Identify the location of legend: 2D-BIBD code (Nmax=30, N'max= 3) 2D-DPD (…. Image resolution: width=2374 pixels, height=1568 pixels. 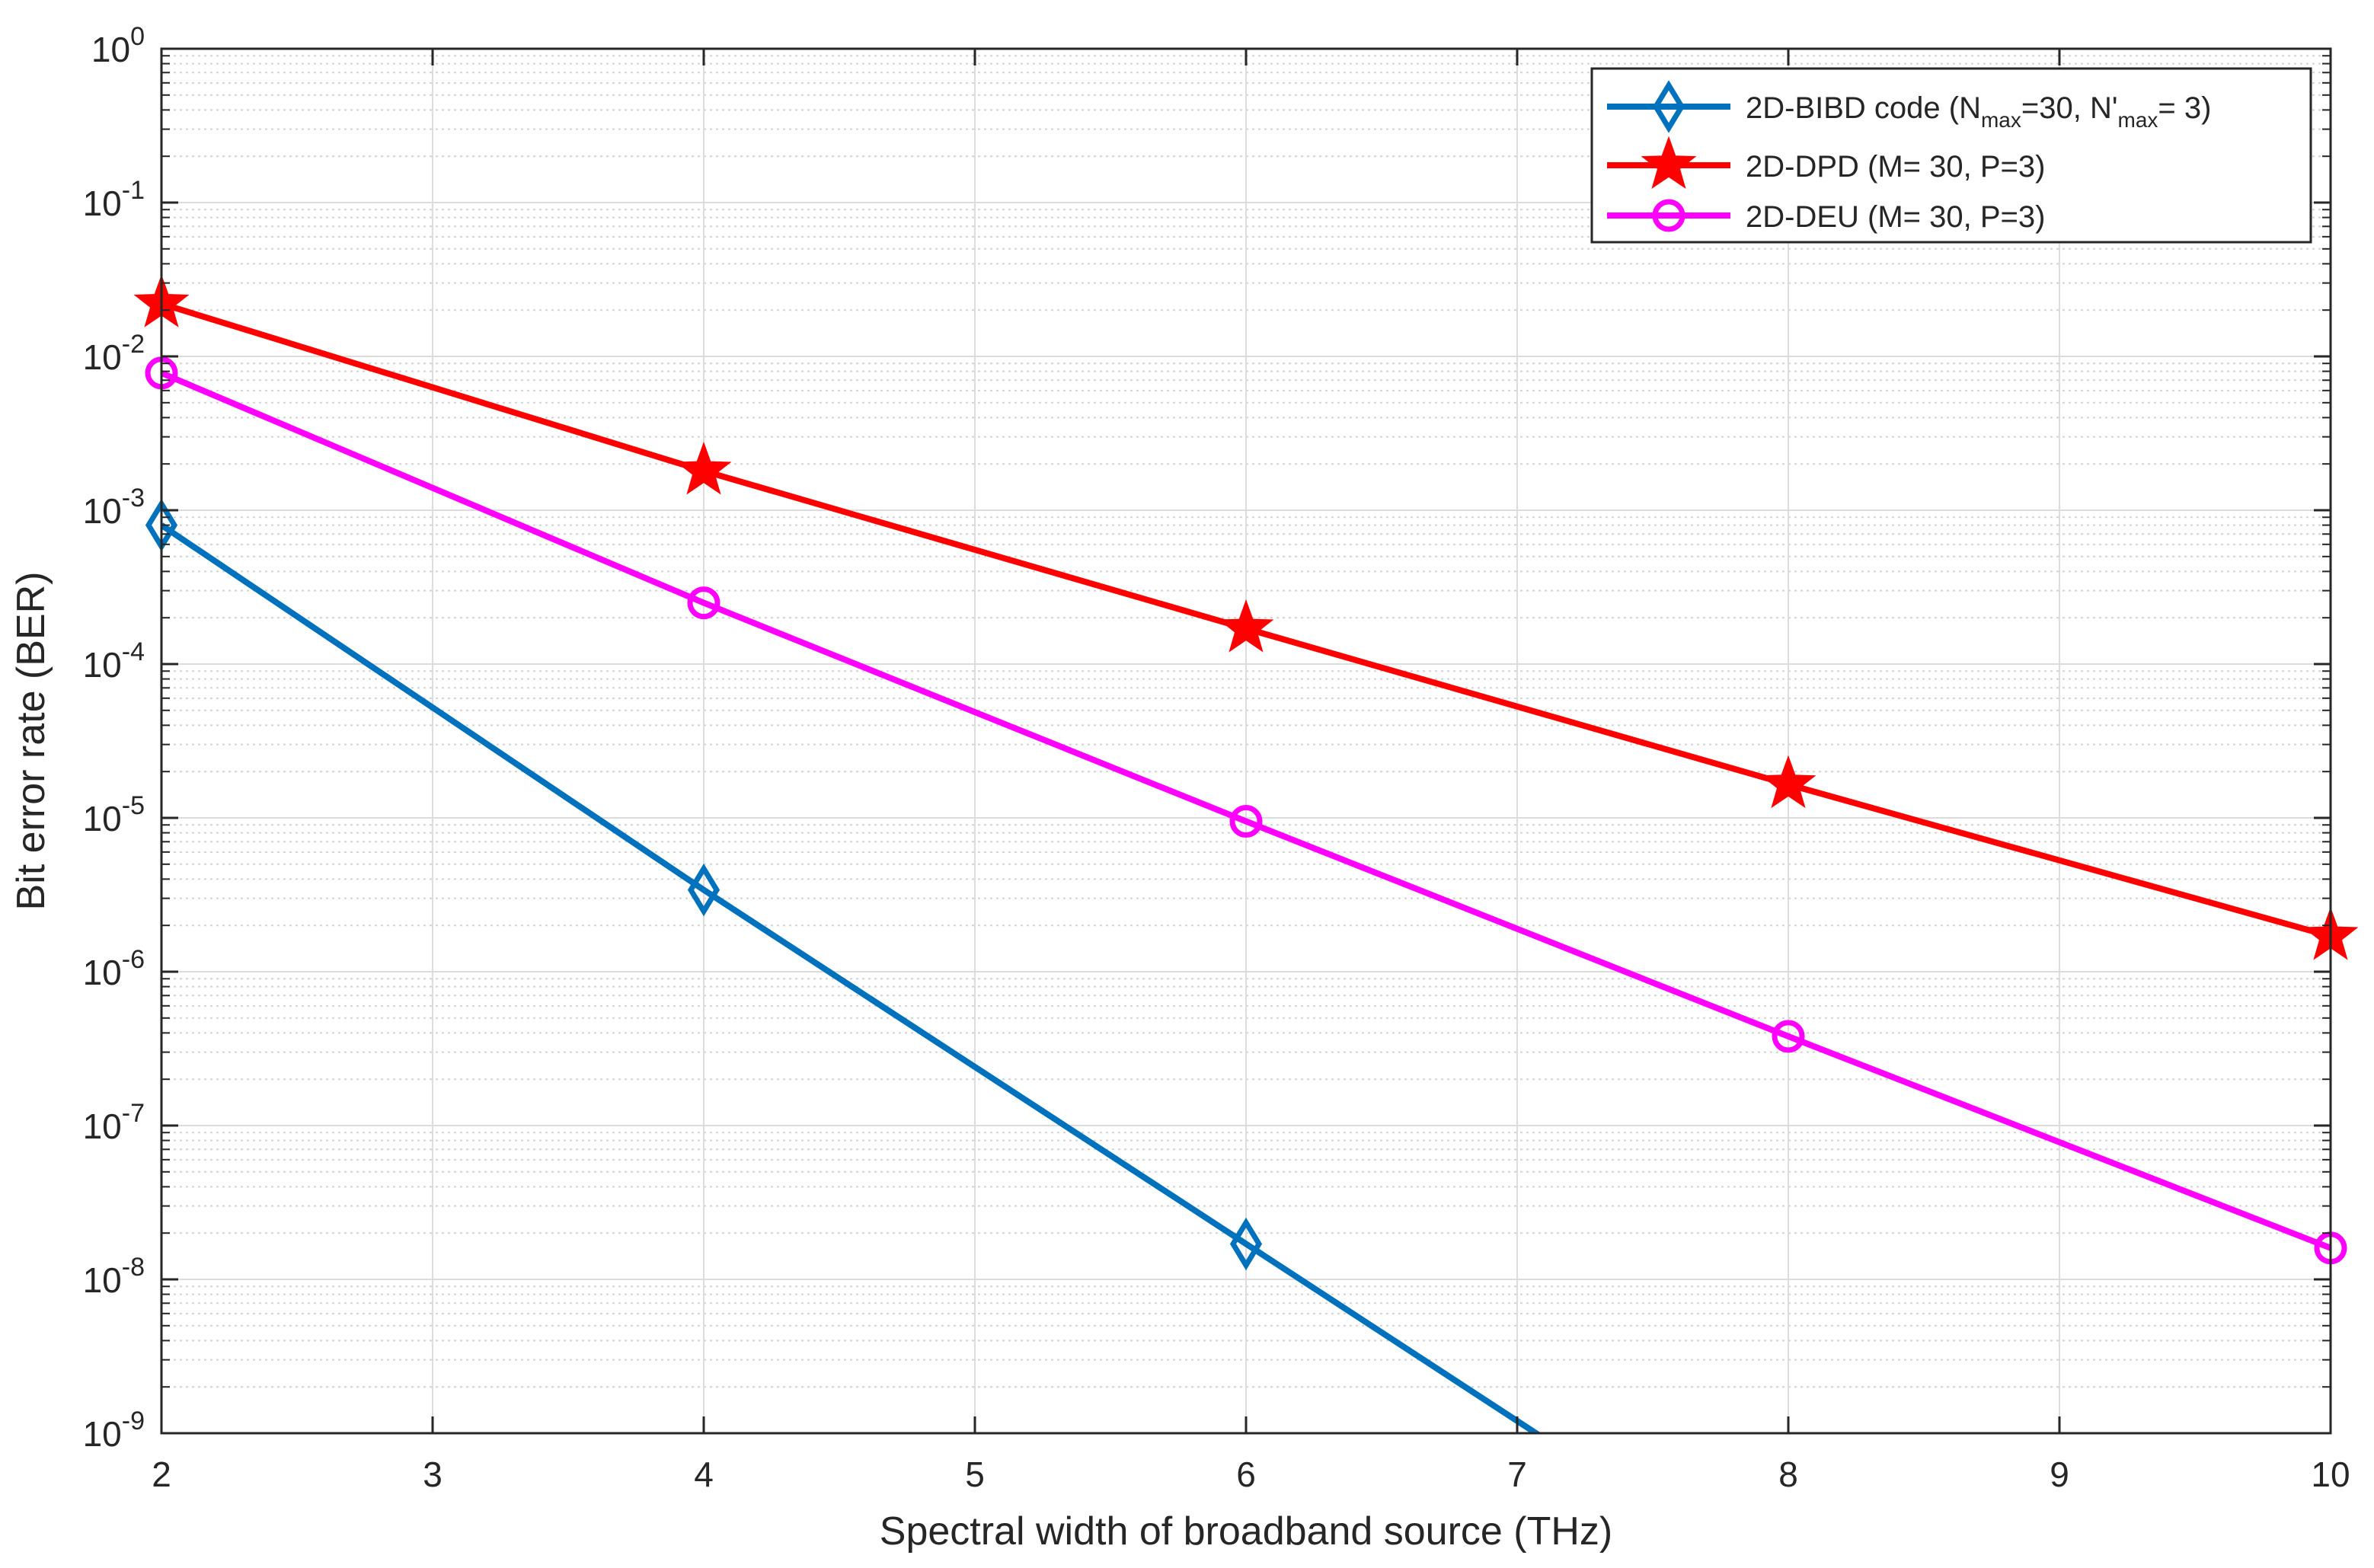
(1951, 155).